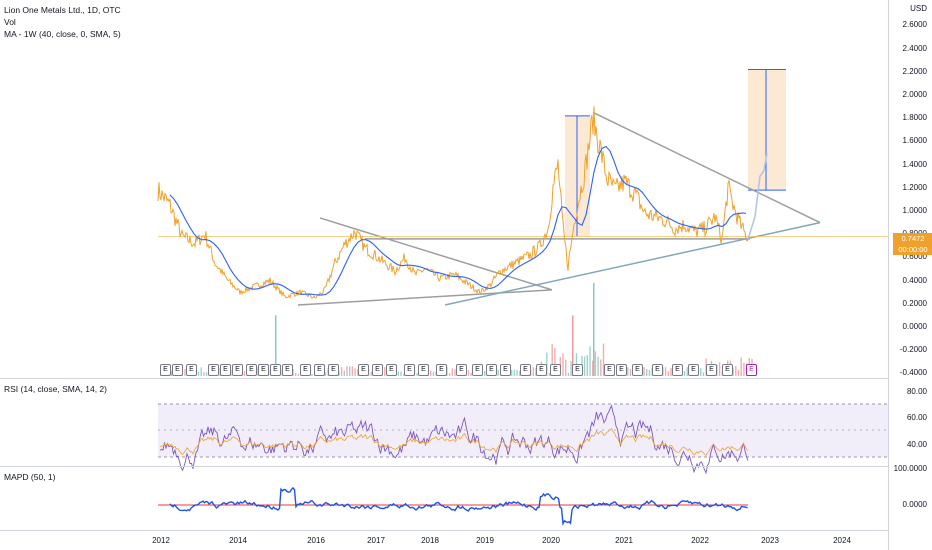 The height and width of the screenshot is (550, 932). What do you see at coordinates (914, 187) in the screenshot?
I see `price-axis-label: 1.2000` at bounding box center [914, 187].